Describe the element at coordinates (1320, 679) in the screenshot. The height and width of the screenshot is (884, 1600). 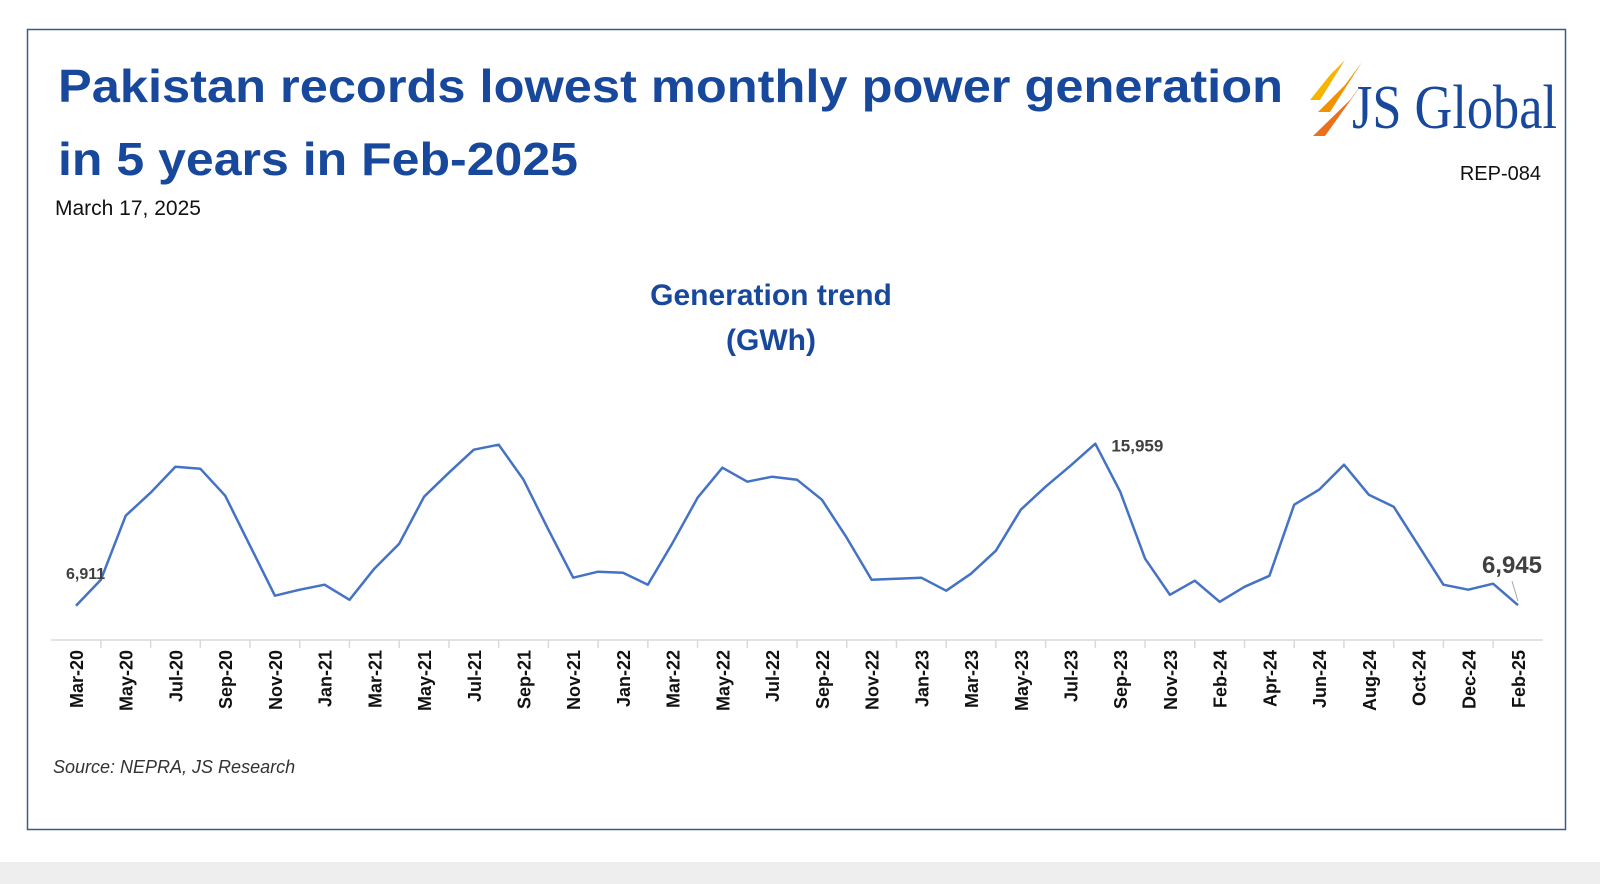
I see `x-tick-label: Jun-24` at that location.